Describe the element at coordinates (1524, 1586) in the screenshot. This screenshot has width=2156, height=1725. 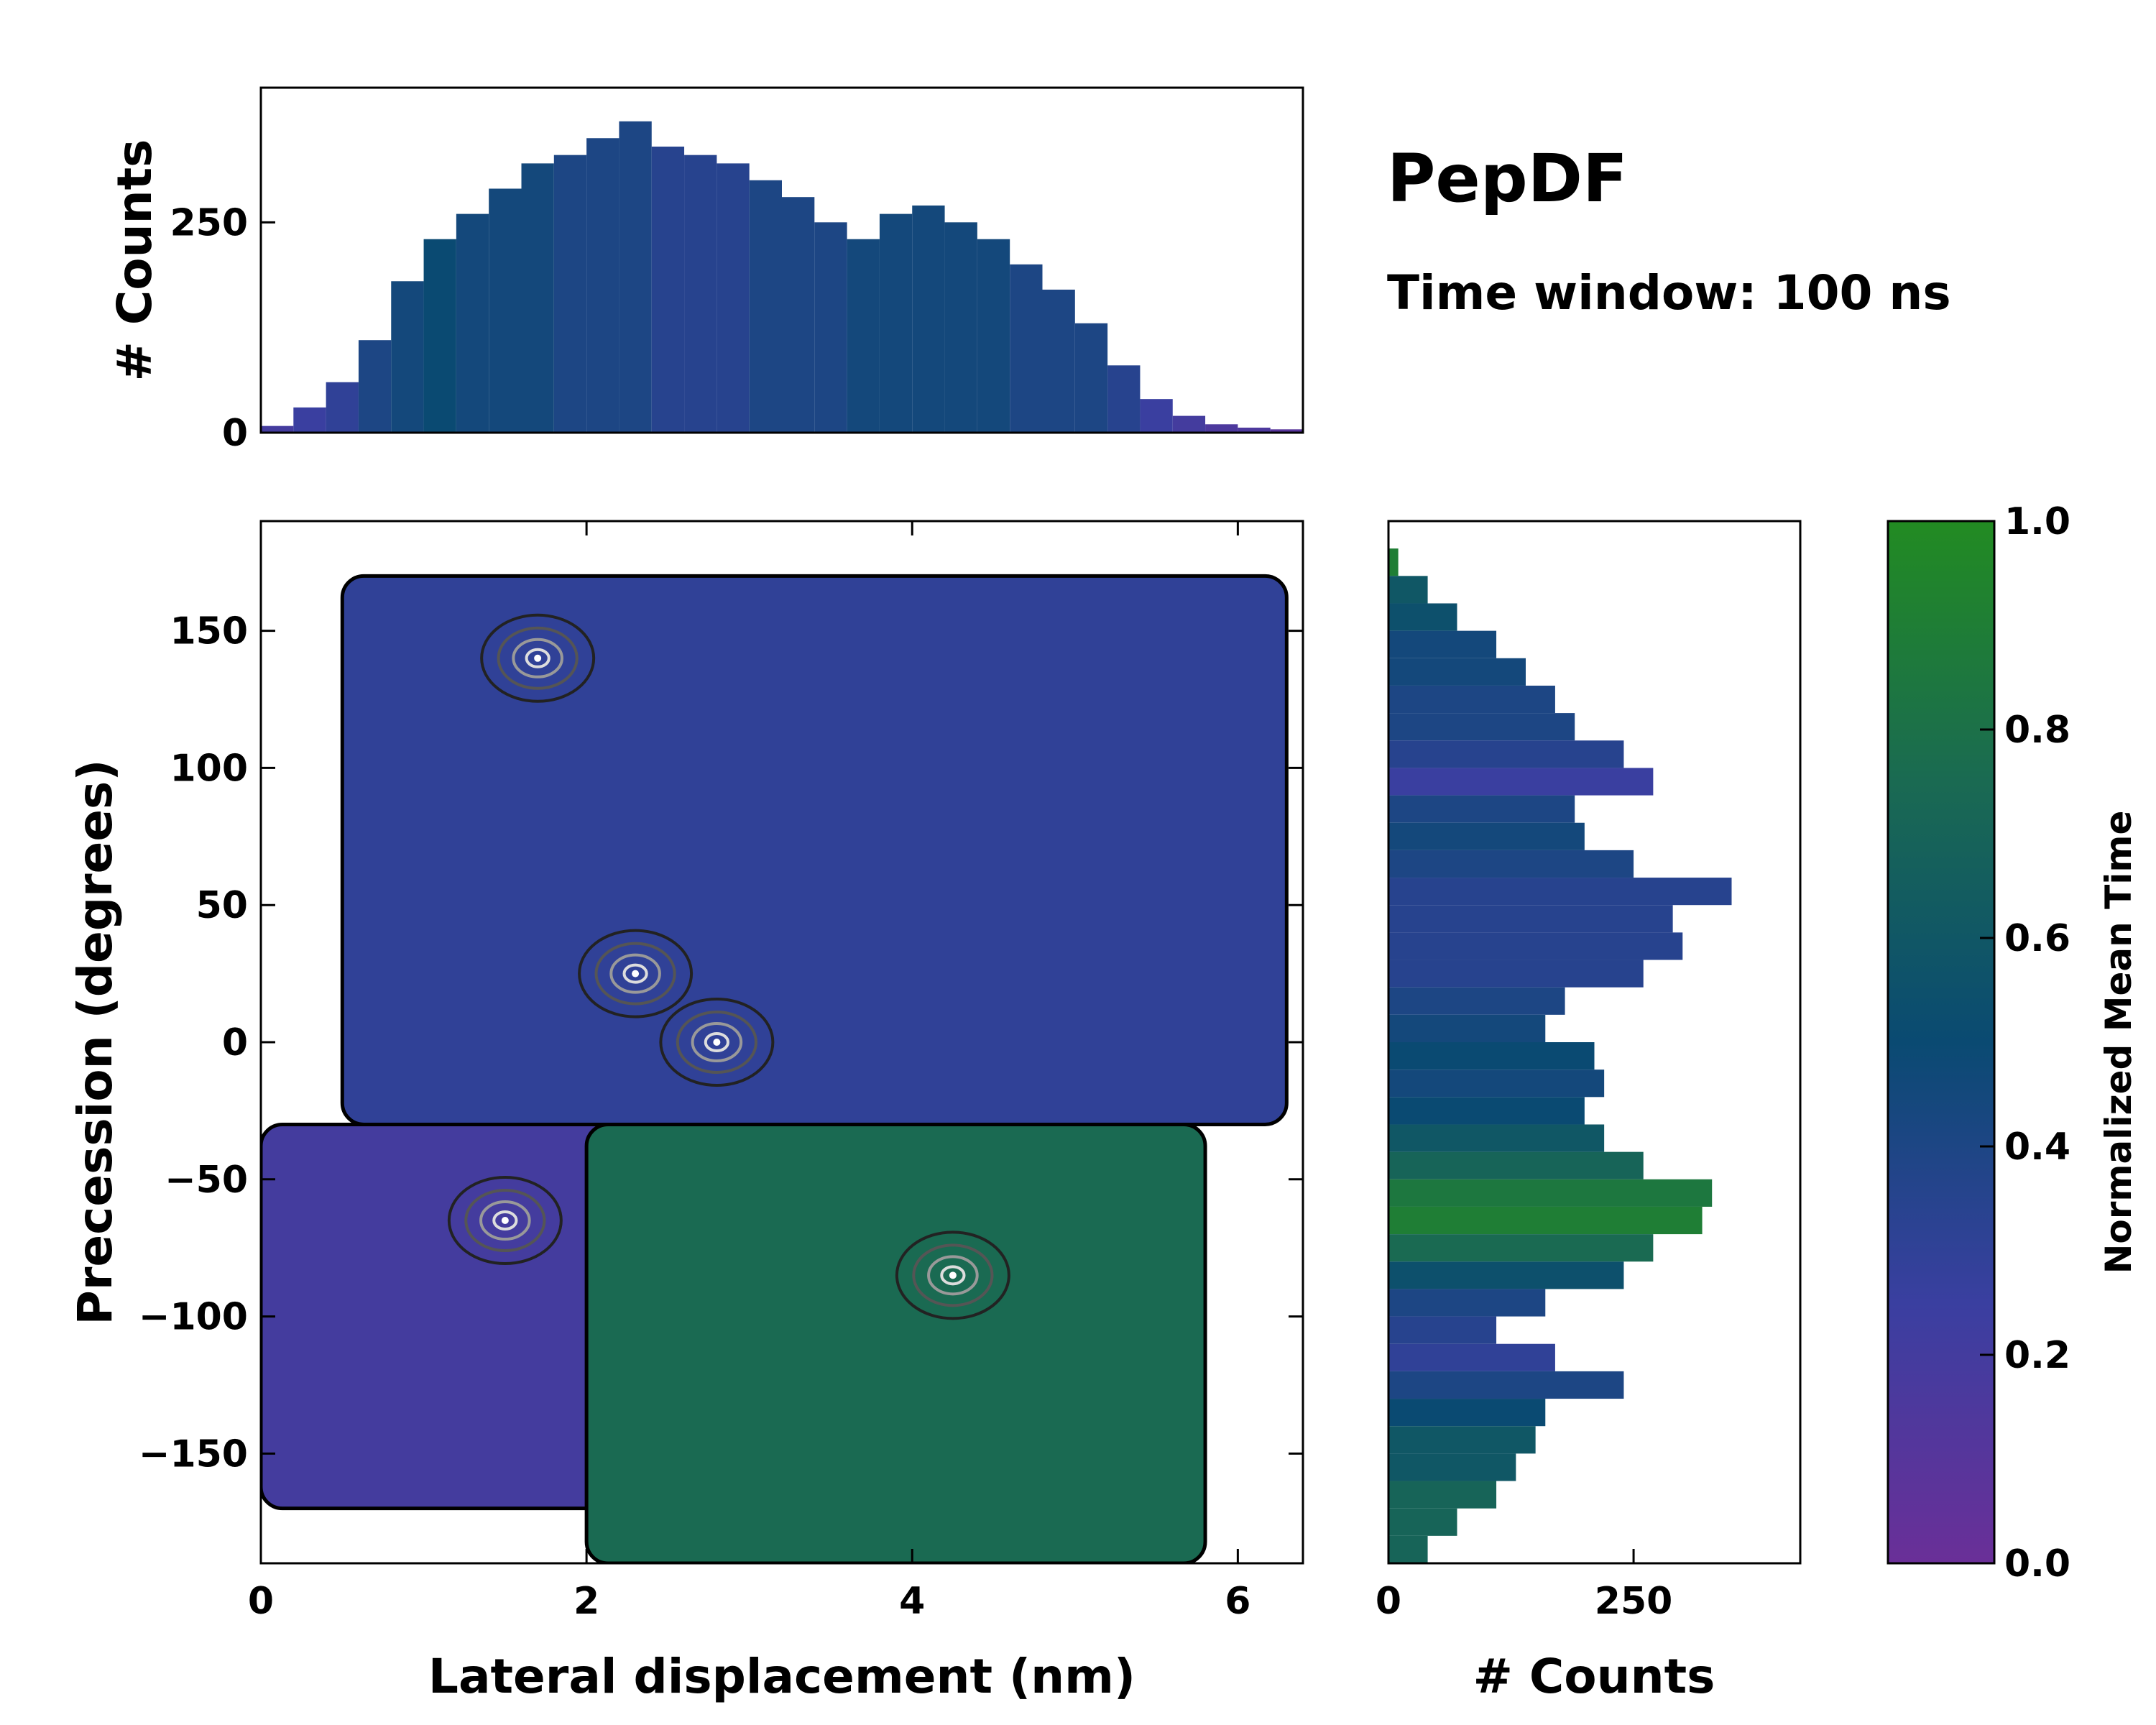
I see `right-hist-xticks: 0 250` at that location.